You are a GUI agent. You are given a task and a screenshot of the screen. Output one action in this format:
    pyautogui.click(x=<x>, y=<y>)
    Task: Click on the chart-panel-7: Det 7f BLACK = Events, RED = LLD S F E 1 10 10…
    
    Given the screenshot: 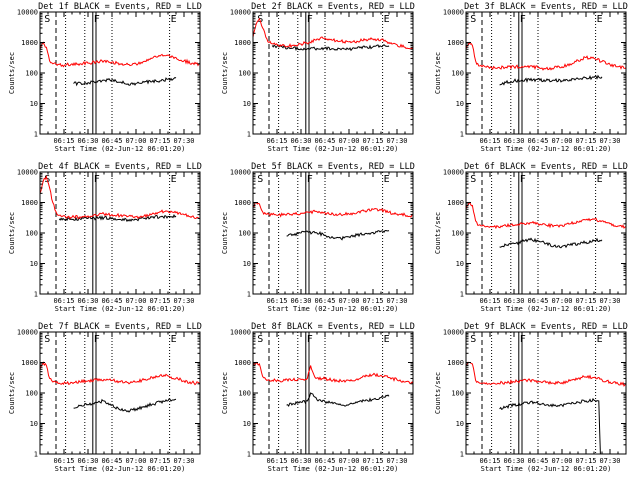 What is the action you would take?
    pyautogui.click(x=105, y=397)
    